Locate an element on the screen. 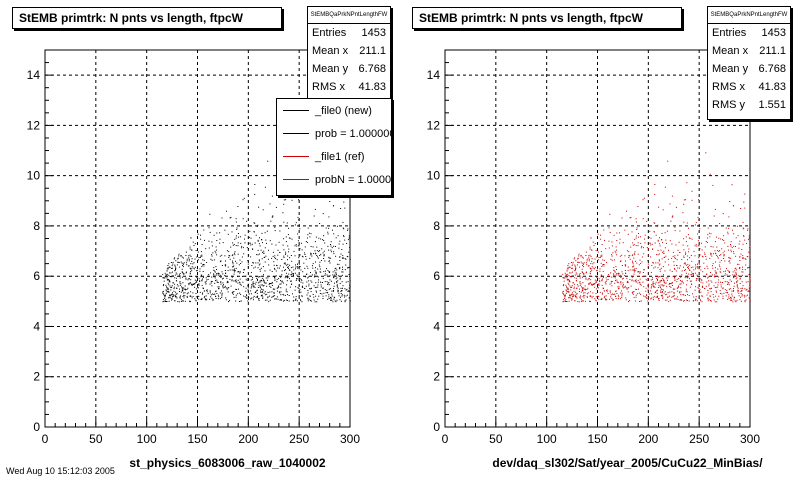  legend-label-file0: _file0 (new) is located at coordinates (343, 110).